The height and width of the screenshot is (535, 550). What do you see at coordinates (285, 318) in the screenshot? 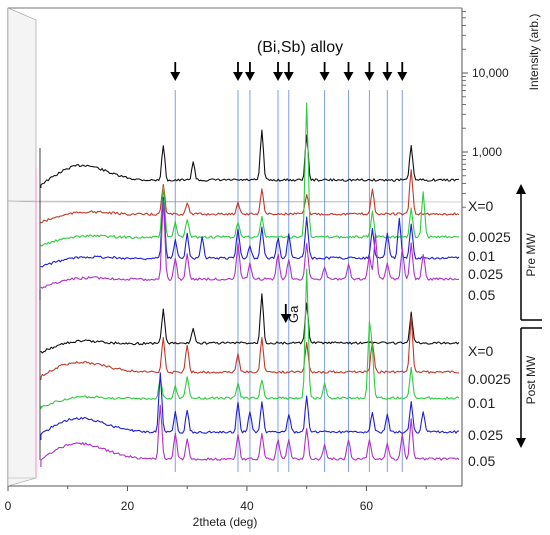
I see `ga-peak-arrow-head` at bounding box center [285, 318].